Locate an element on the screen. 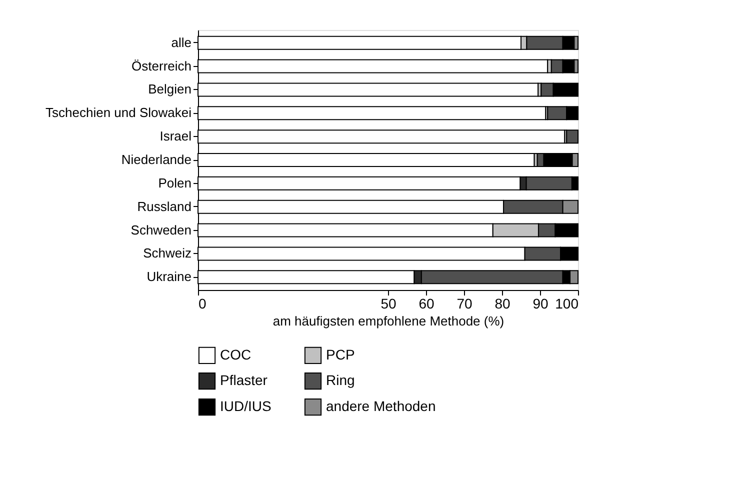 The image size is (741, 494). y-tick-label: Ukraine is located at coordinates (169, 276).